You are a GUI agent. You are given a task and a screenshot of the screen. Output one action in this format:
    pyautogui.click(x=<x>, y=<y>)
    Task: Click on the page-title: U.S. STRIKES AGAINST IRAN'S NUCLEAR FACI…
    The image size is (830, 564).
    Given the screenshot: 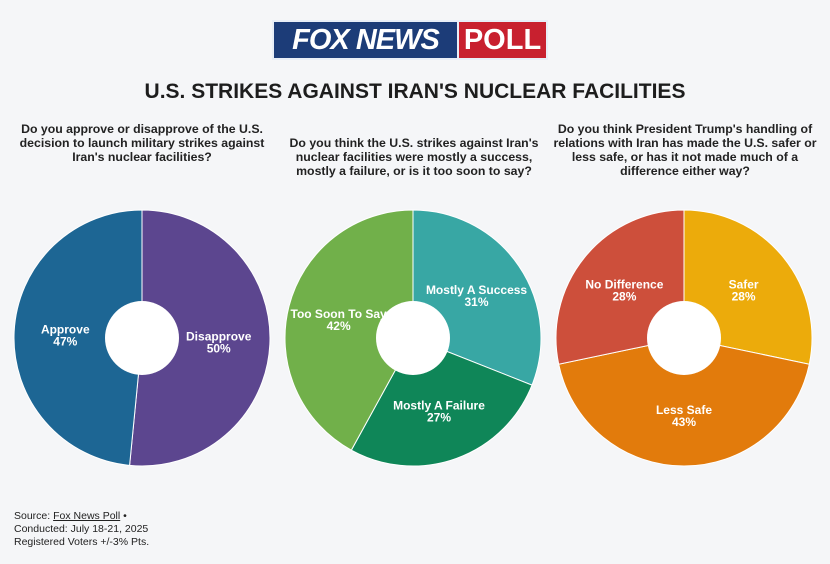 What is the action you would take?
    pyautogui.click(x=415, y=91)
    